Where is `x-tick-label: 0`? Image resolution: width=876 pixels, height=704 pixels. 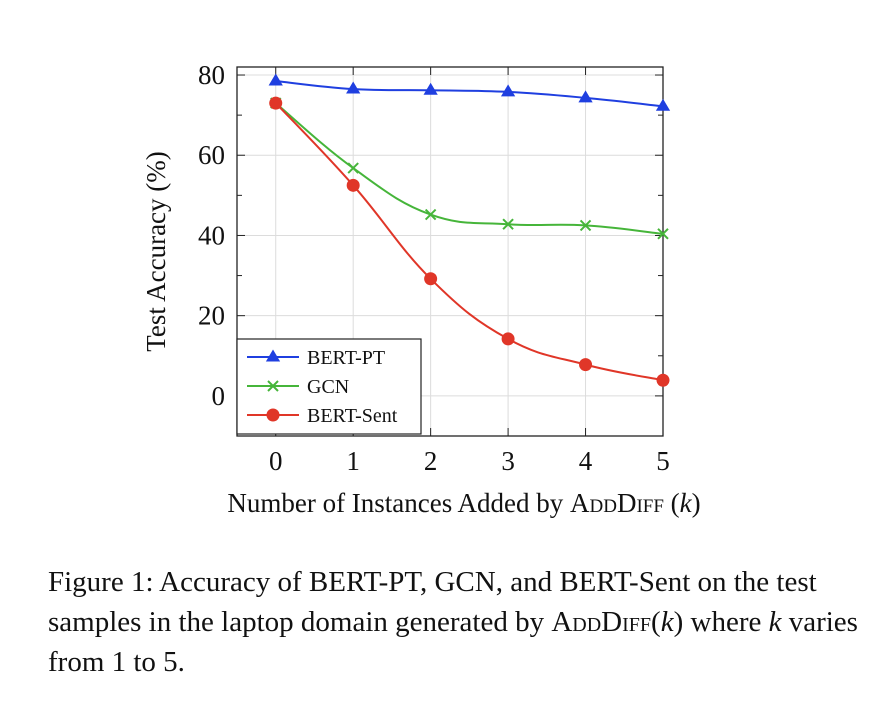 x-tick-label: 0 is located at coordinates (276, 461).